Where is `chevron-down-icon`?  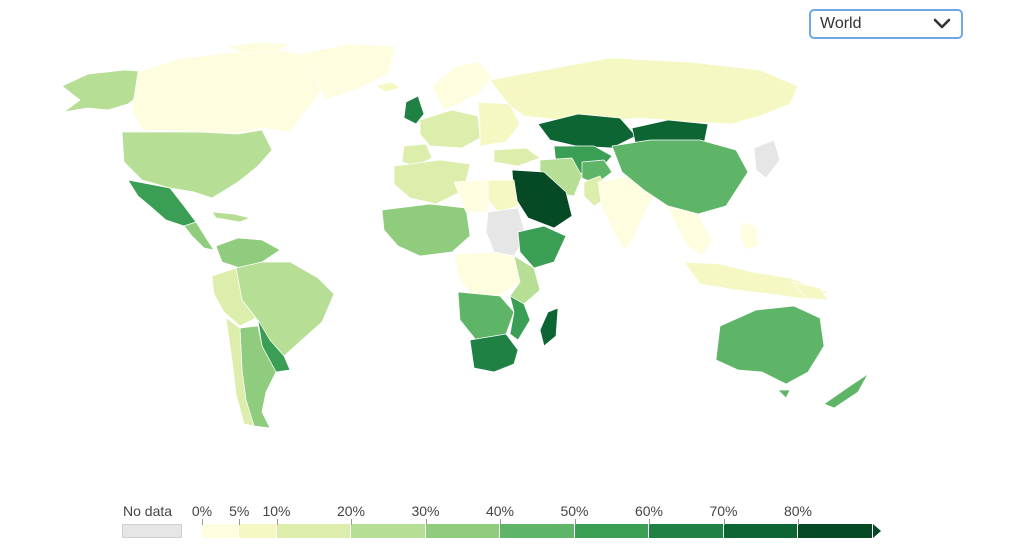
chevron-down-icon is located at coordinates (942, 23).